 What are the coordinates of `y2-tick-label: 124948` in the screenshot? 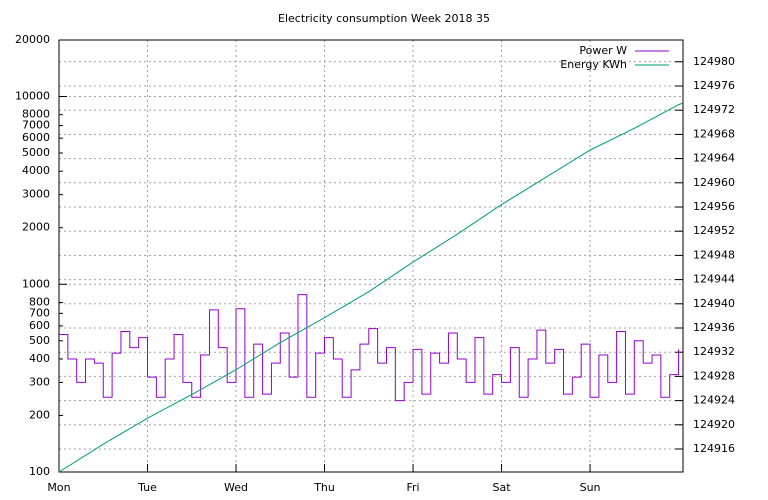 It's located at (714, 254).